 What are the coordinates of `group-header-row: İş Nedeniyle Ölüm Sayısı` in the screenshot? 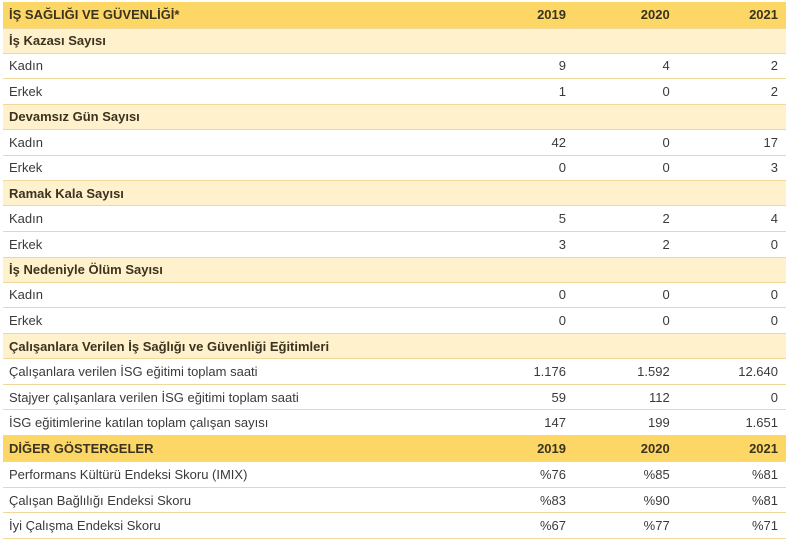 It's located at (394, 270).